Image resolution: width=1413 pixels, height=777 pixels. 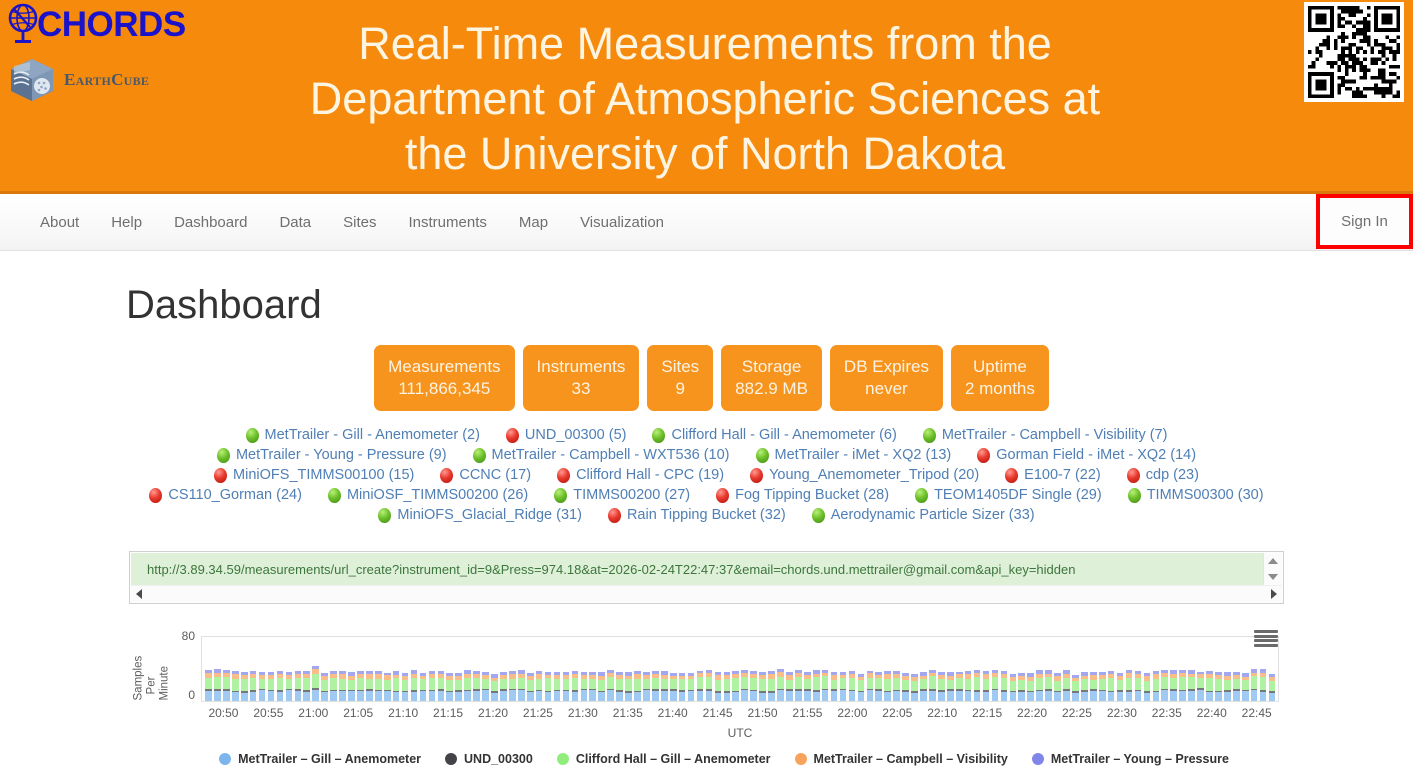 I want to click on nav-item-map: Map, so click(x=533, y=222).